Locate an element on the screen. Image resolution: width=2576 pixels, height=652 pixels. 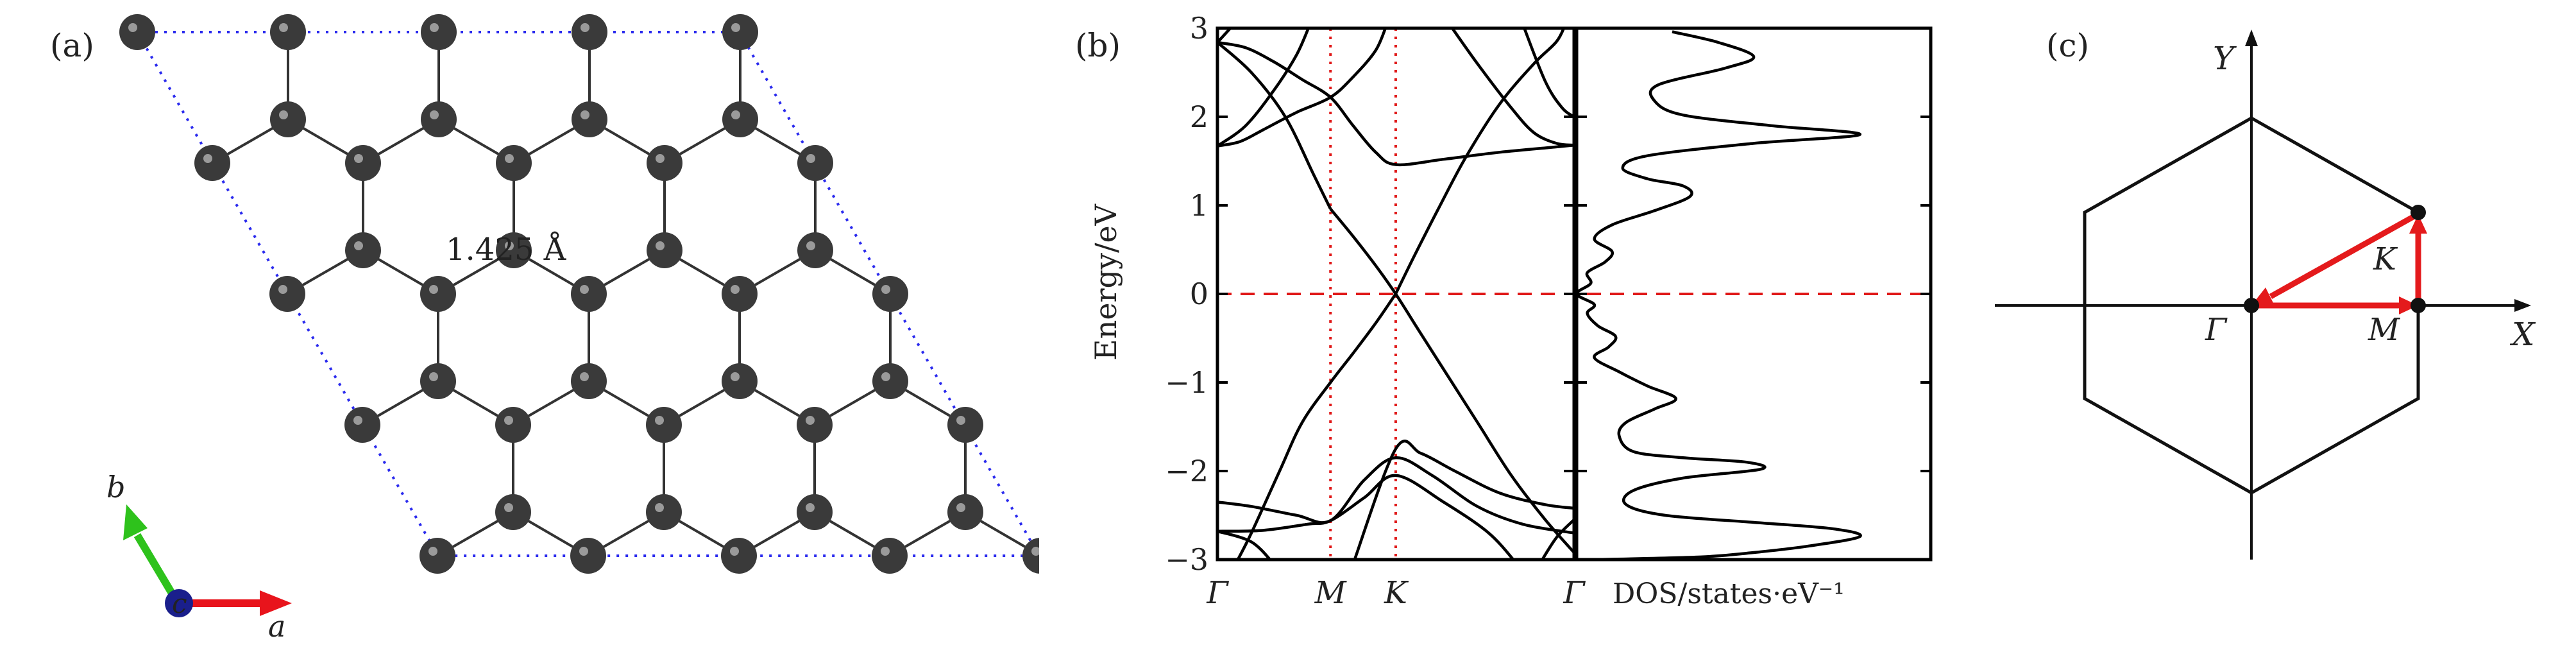
dos-curve is located at coordinates (1719, 295).